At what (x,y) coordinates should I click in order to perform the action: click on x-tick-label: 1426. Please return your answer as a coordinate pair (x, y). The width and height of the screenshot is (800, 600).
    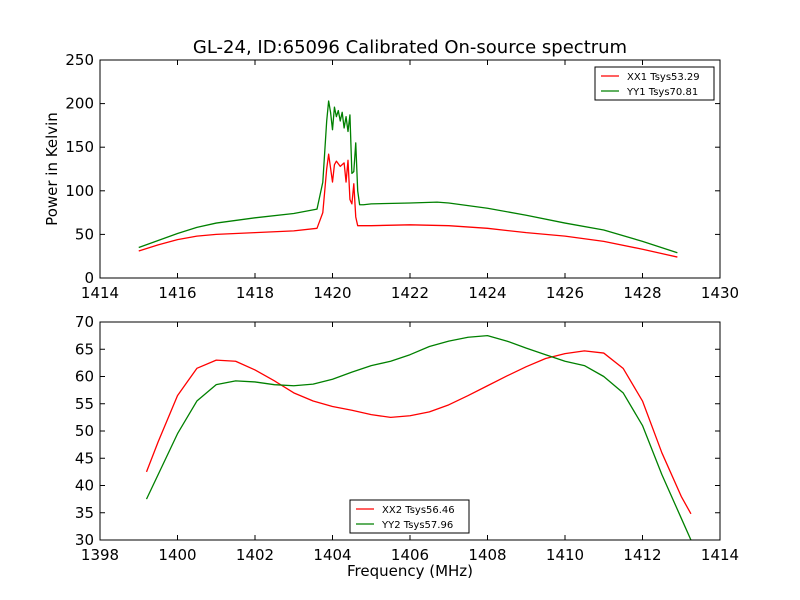
    Looking at the image, I should click on (565, 293).